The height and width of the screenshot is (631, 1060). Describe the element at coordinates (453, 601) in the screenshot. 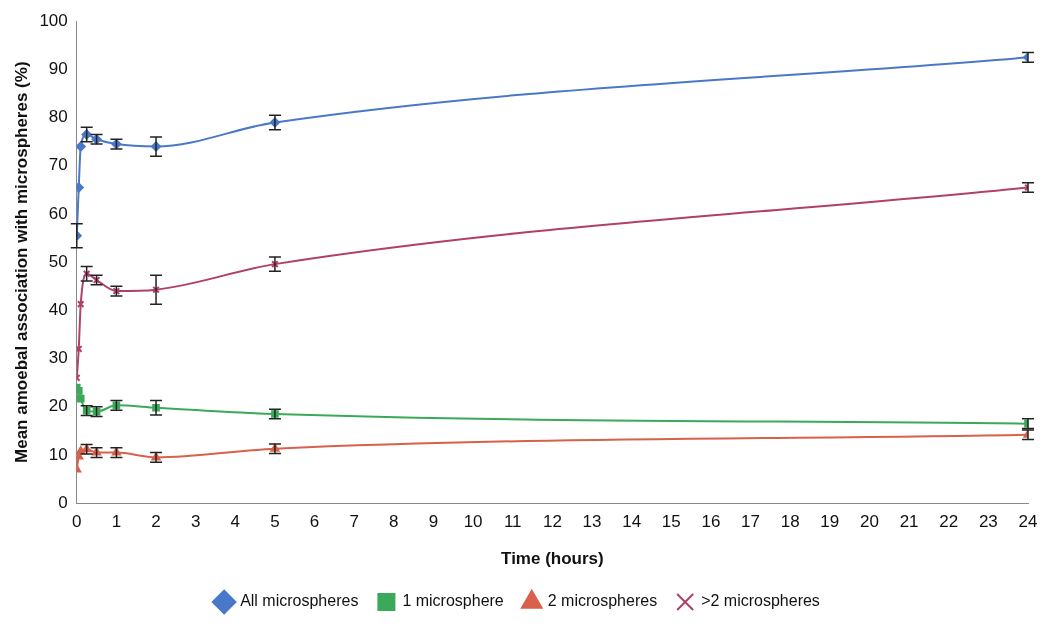

I see `legend-label: 1 microsphere` at that location.